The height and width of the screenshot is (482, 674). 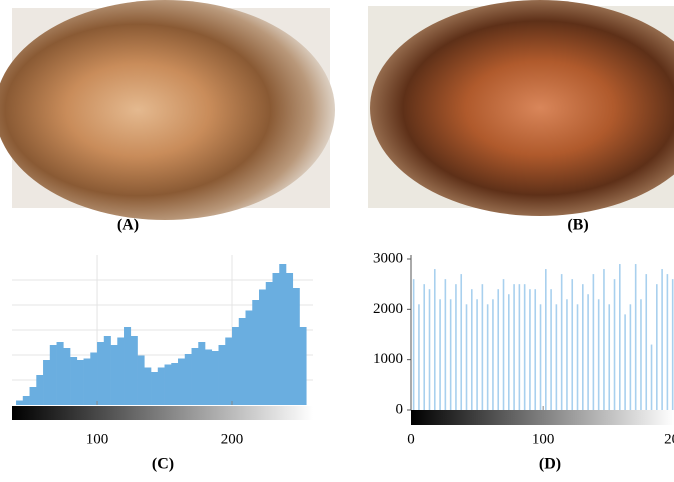 What do you see at coordinates (400, 409) in the screenshot?
I see `y-tick-label: 0` at bounding box center [400, 409].